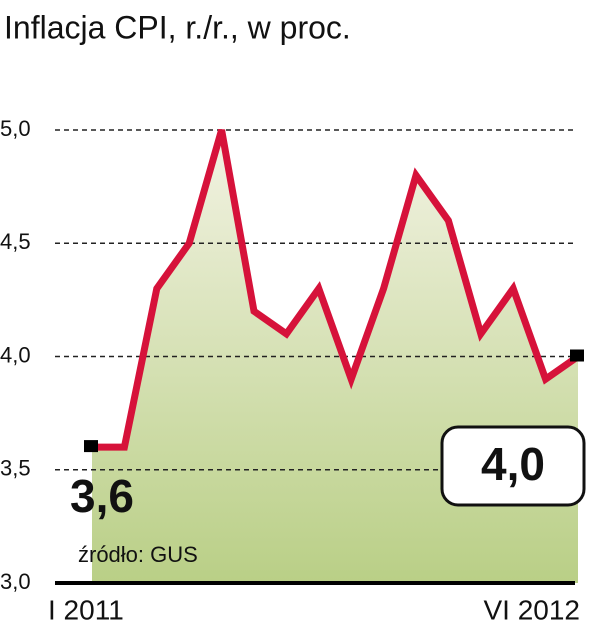 Image resolution: width=602 pixels, height=640 pixels. I want to click on y-tick-label: 5,0, so click(15, 128).